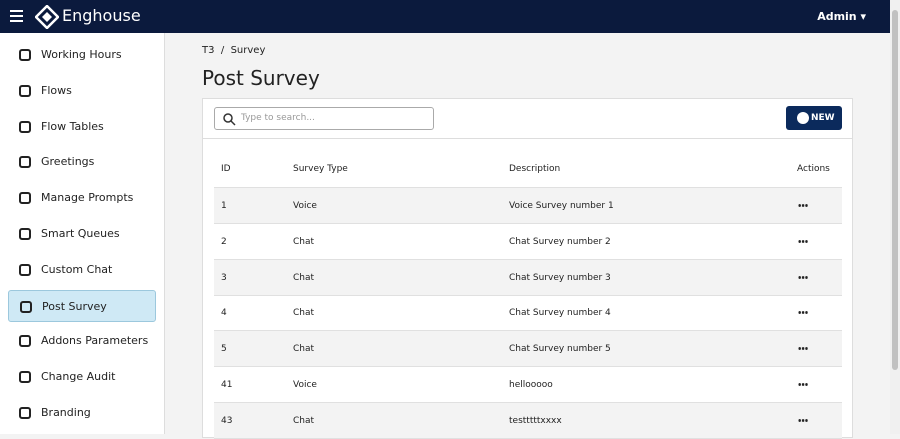 The height and width of the screenshot is (439, 900). I want to click on nav-item: Custom Chat, so click(82, 270).